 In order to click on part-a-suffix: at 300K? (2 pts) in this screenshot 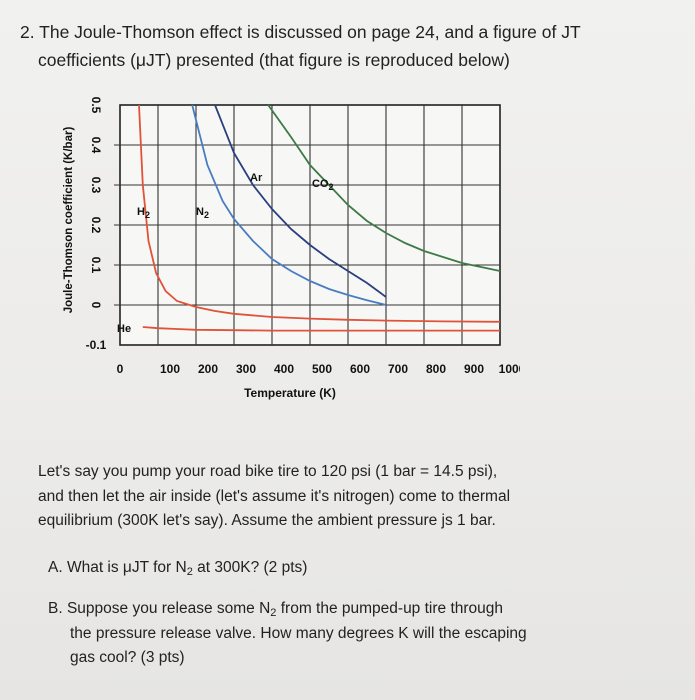, I will do `click(250, 567)`.